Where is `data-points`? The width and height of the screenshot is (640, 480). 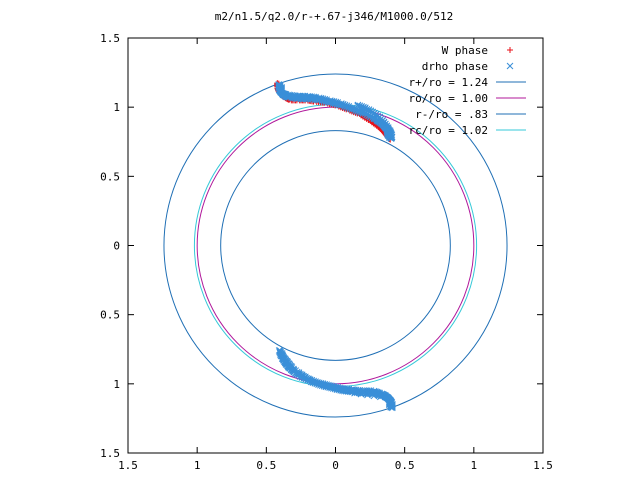
data-points is located at coordinates (335, 246).